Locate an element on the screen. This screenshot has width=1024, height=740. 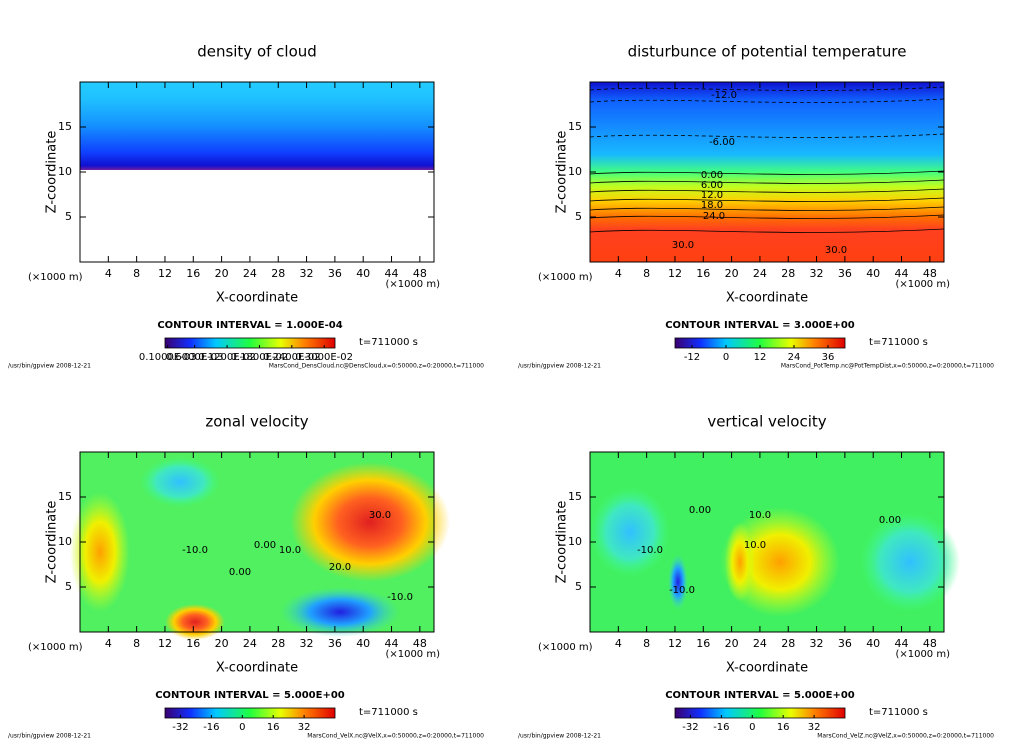
colorbar-tick-label: -12 is located at coordinates (692, 357).